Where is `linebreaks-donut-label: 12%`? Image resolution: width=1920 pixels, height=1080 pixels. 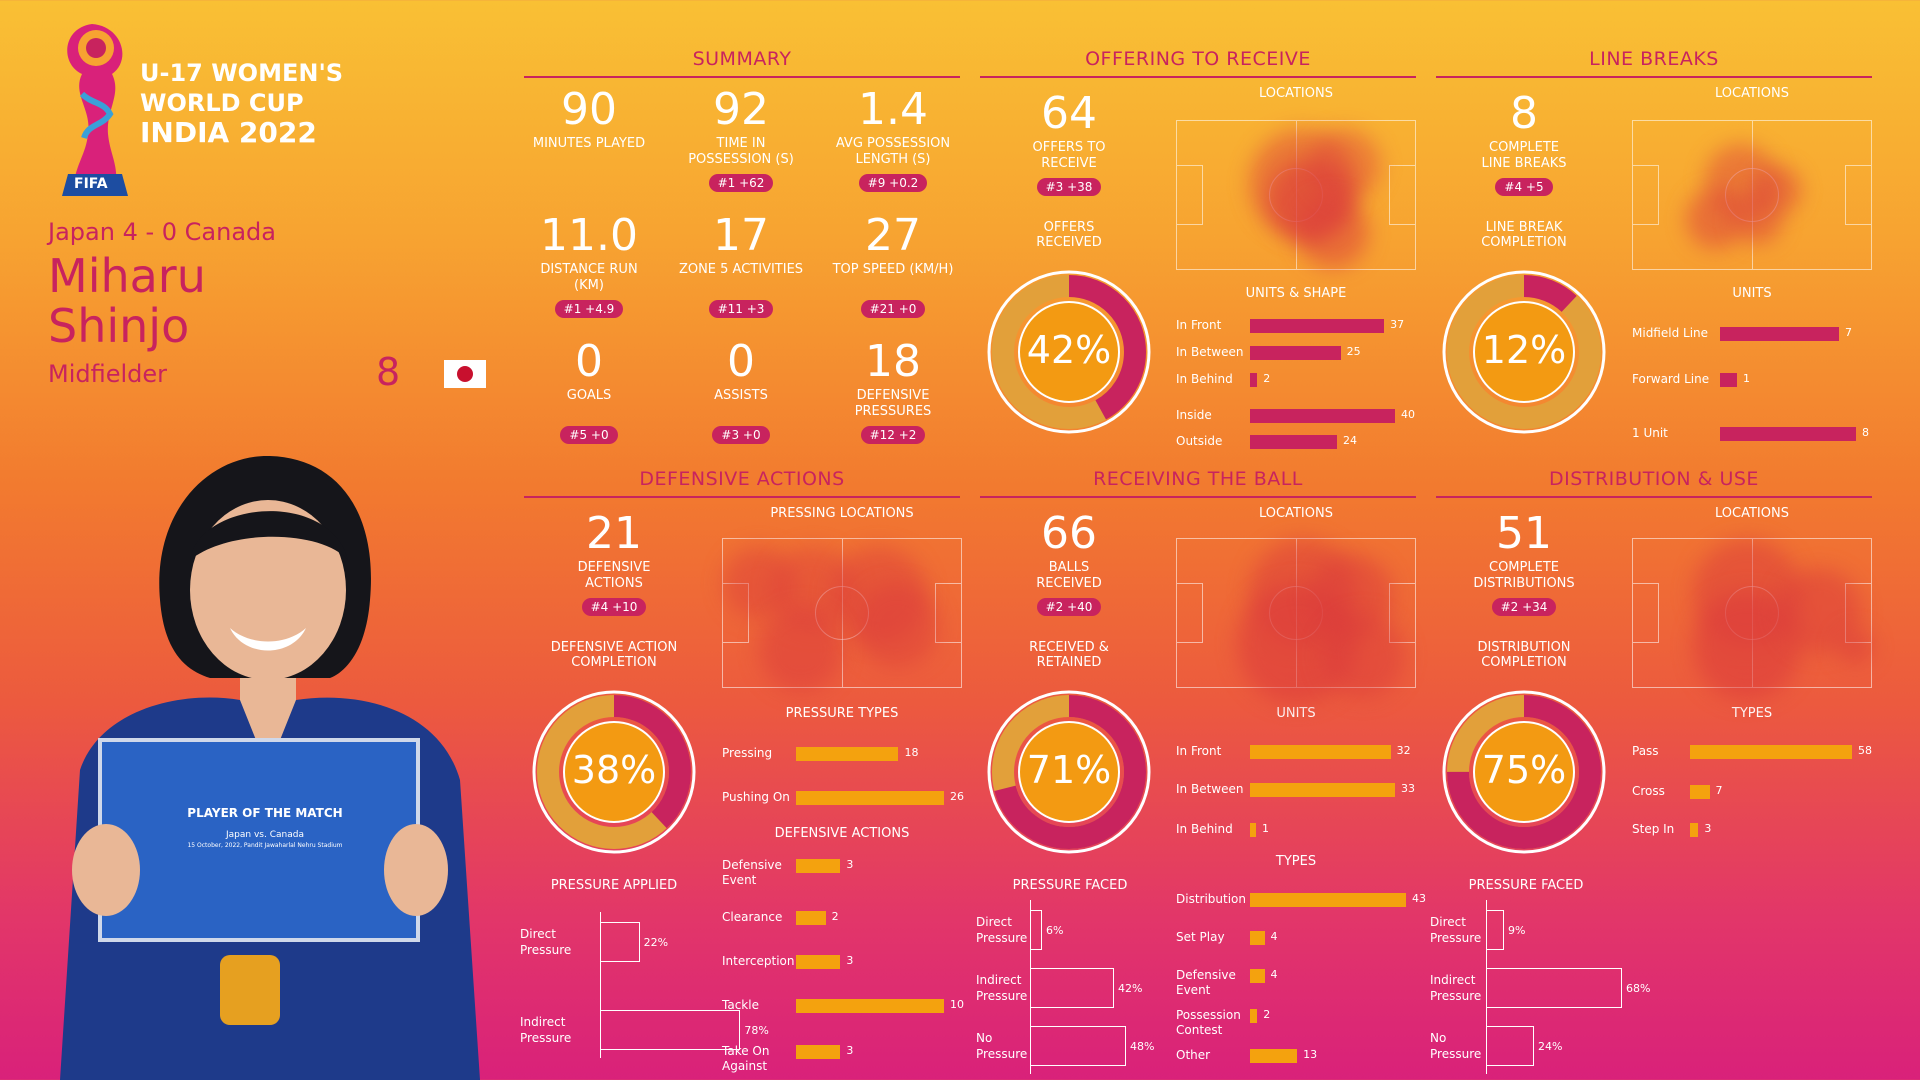 linebreaks-donut-label: 12% is located at coordinates (1524, 350).